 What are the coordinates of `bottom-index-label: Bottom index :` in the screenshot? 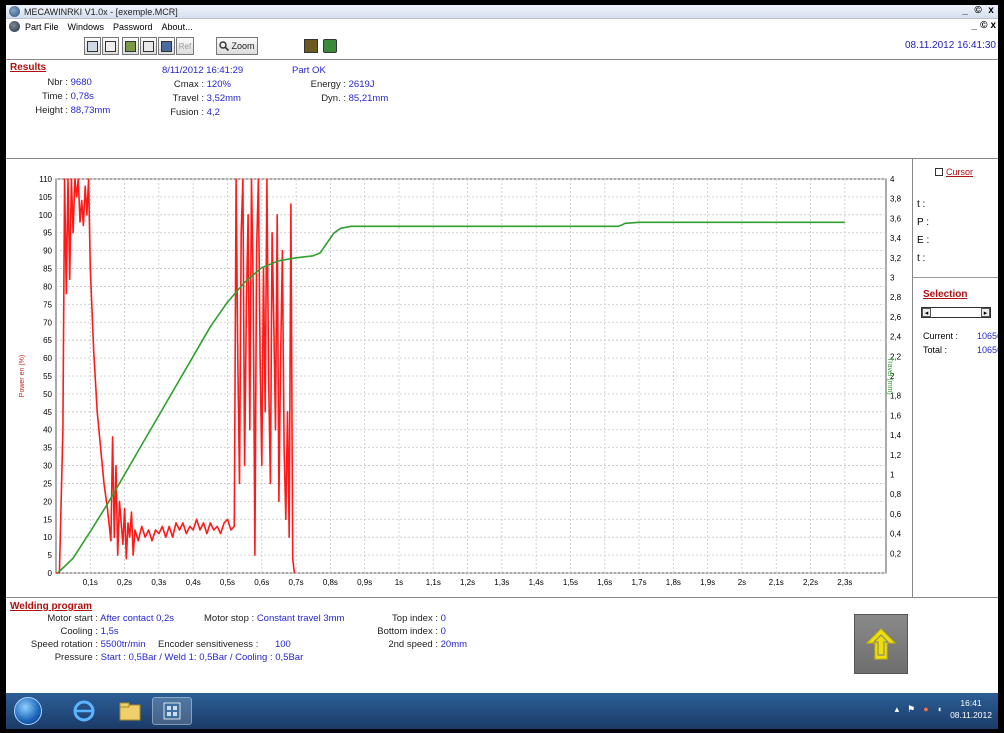 It's located at (407, 631).